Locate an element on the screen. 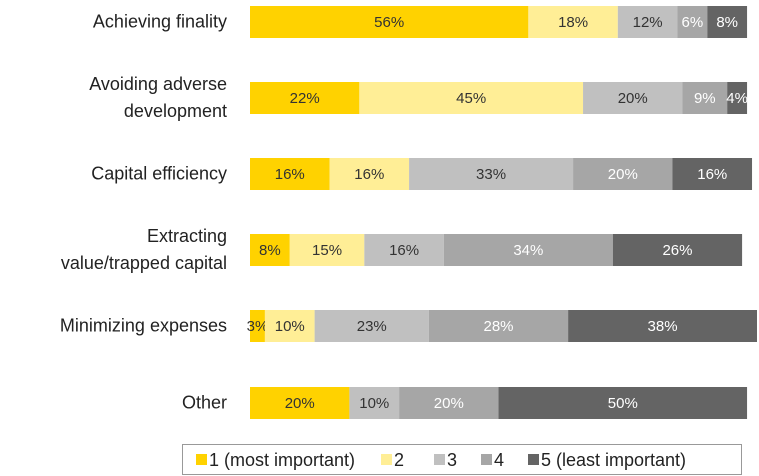 This screenshot has width=759, height=476. data-label: 45% is located at coordinates (471, 98).